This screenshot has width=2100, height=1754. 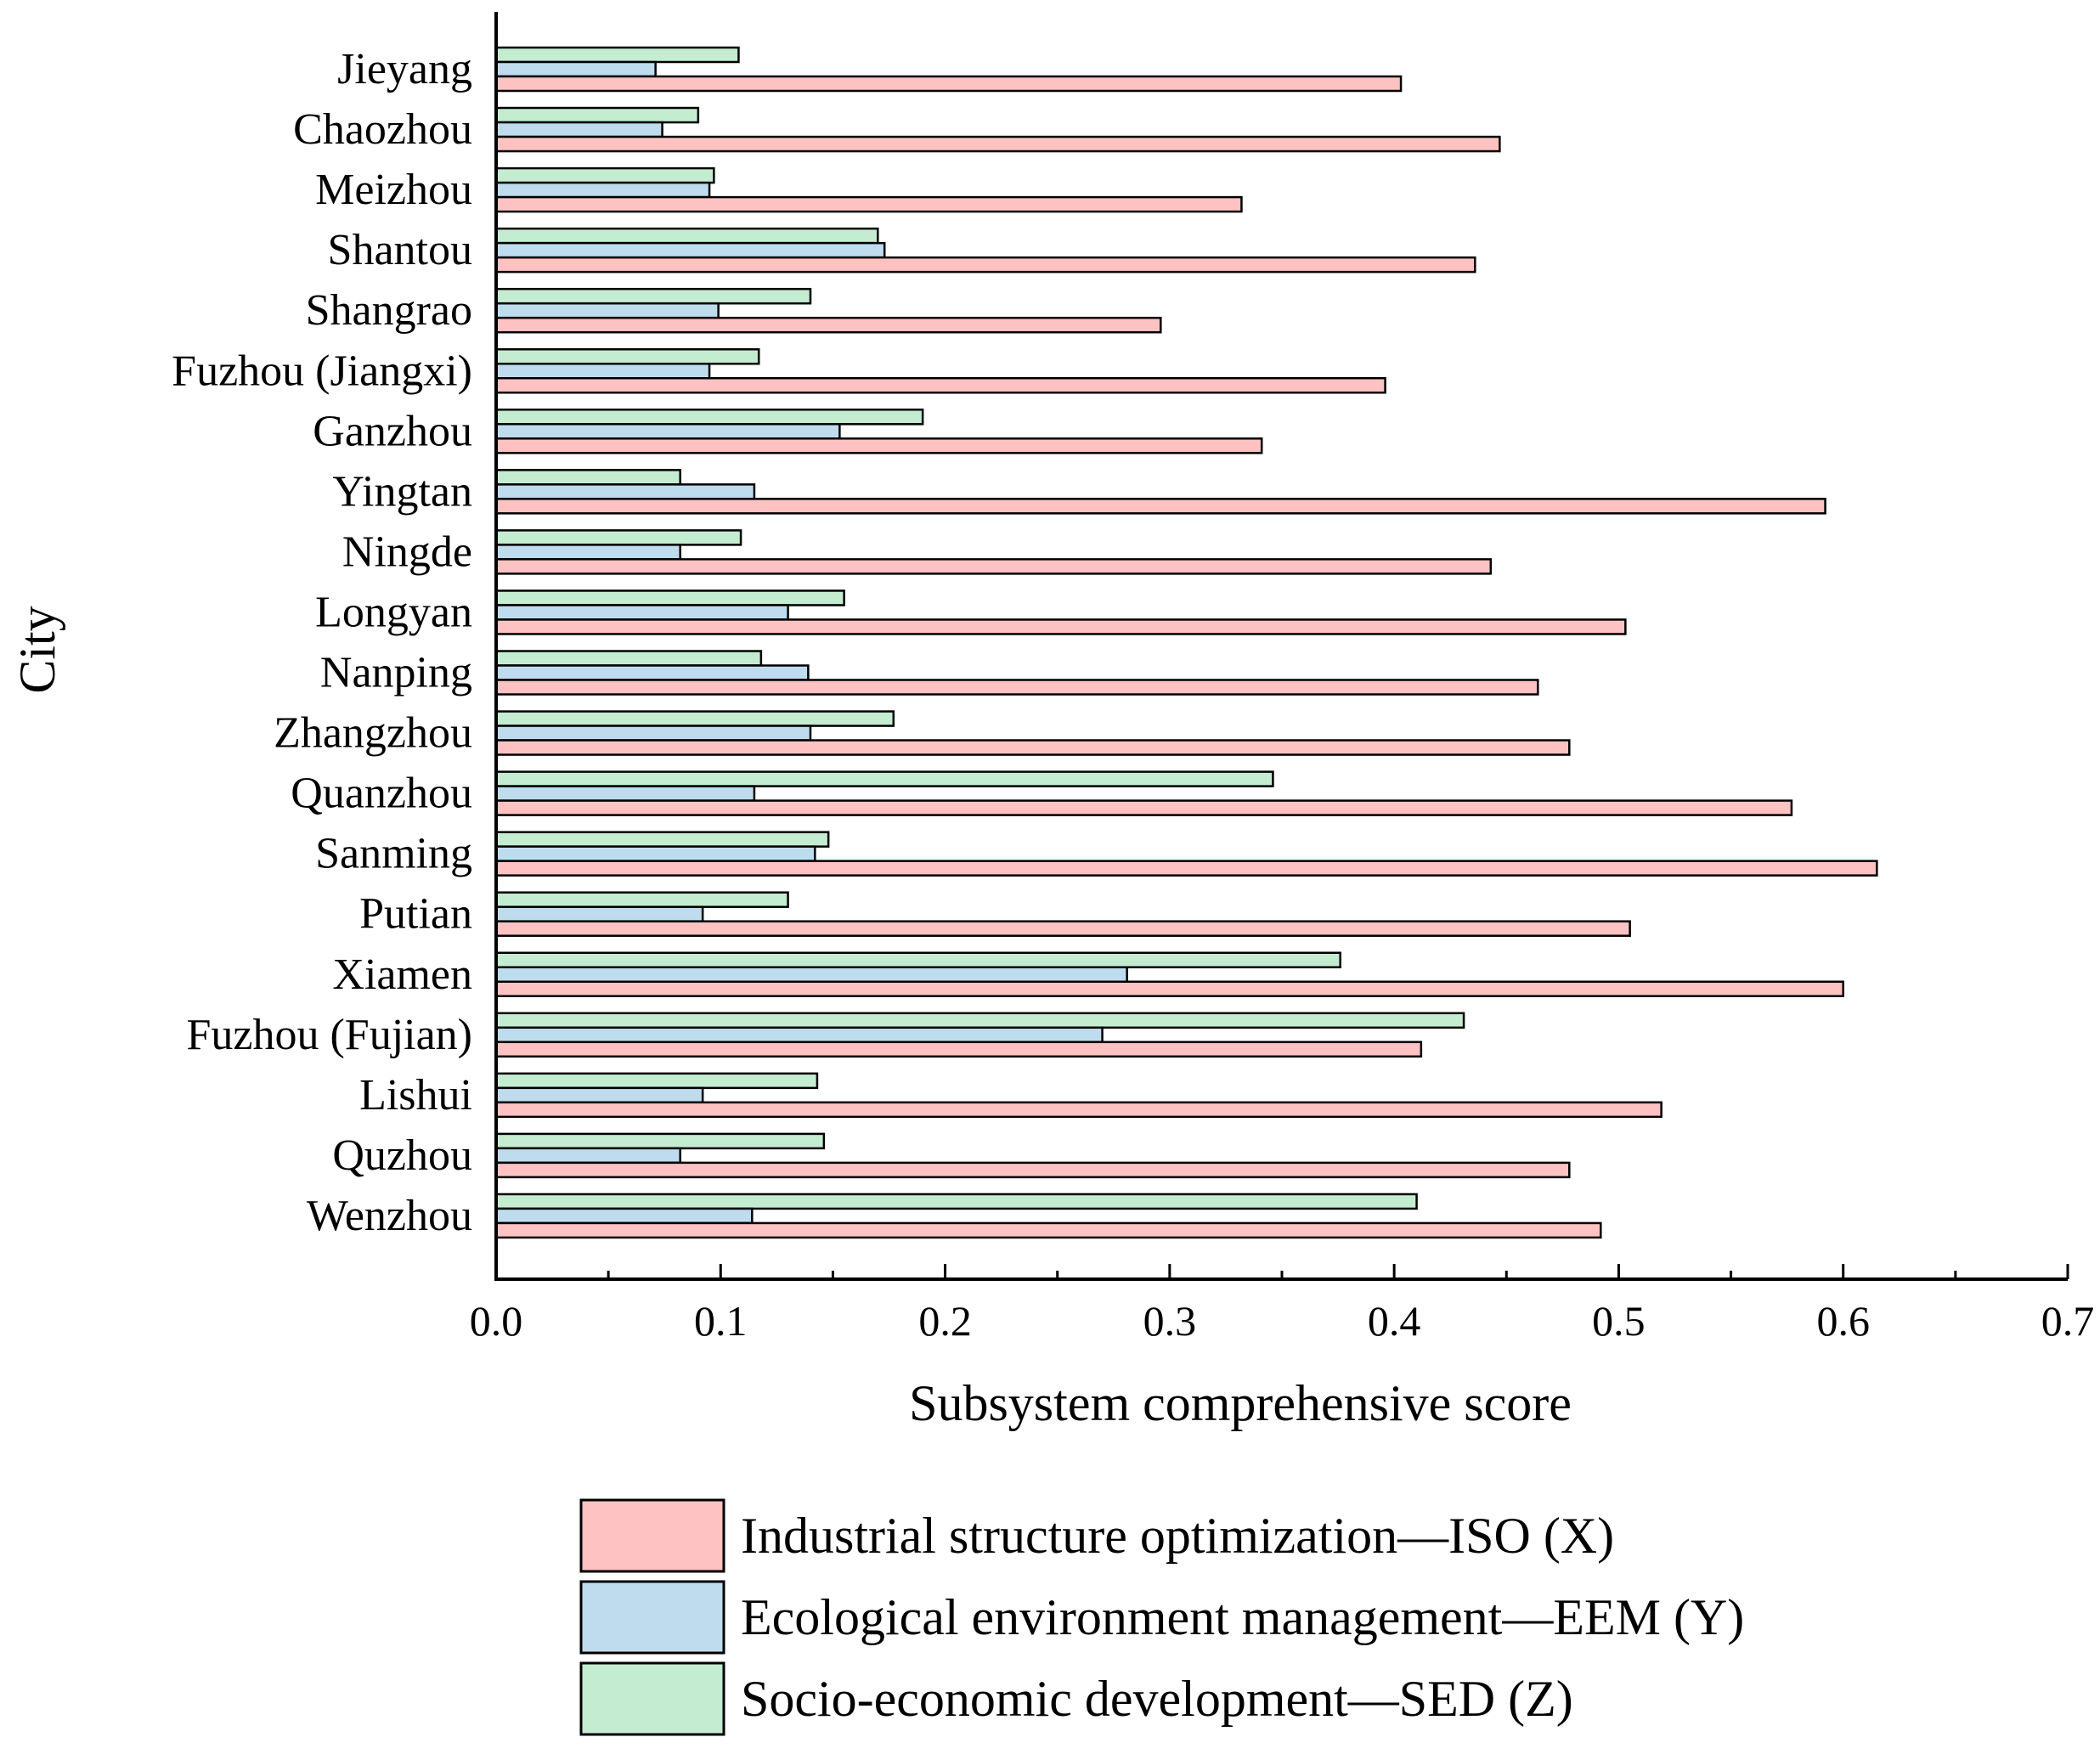 I want to click on x-tick-label: 0.7, so click(x=2068, y=1321).